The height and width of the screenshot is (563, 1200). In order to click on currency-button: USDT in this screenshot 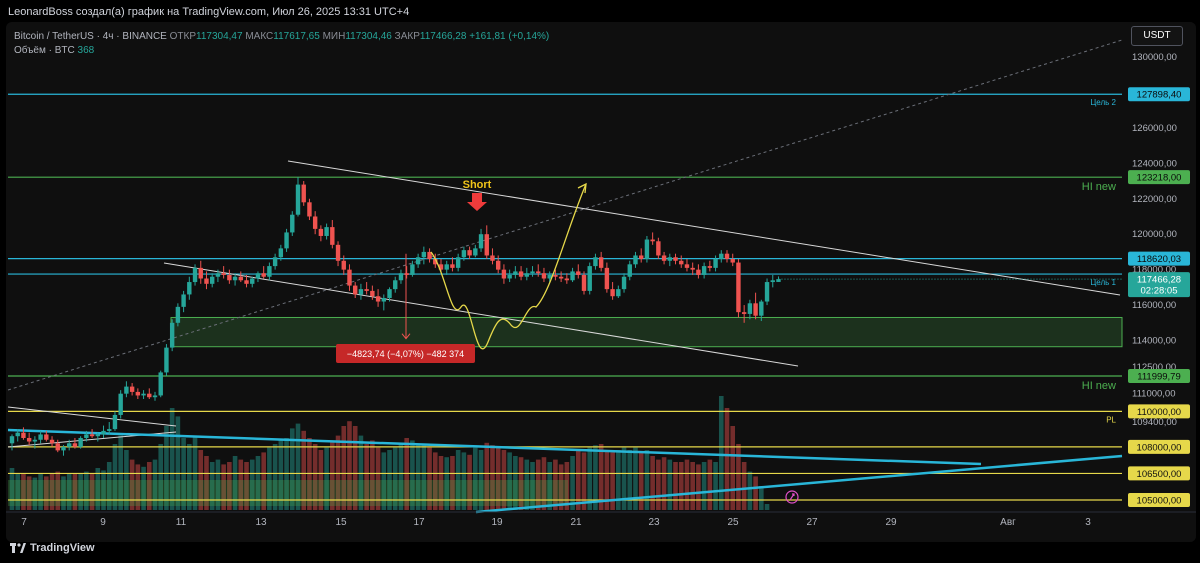, I will do `click(1157, 36)`.